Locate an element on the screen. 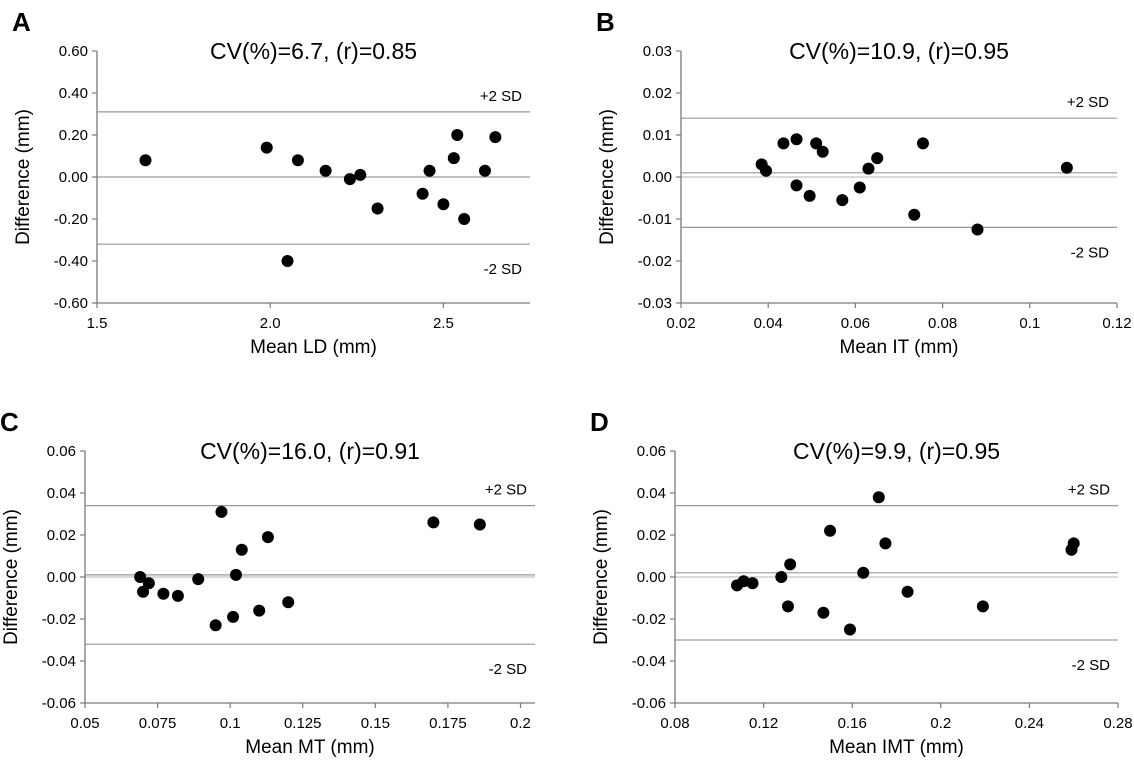  x-tick-label: 0.28 is located at coordinates (1117, 723).